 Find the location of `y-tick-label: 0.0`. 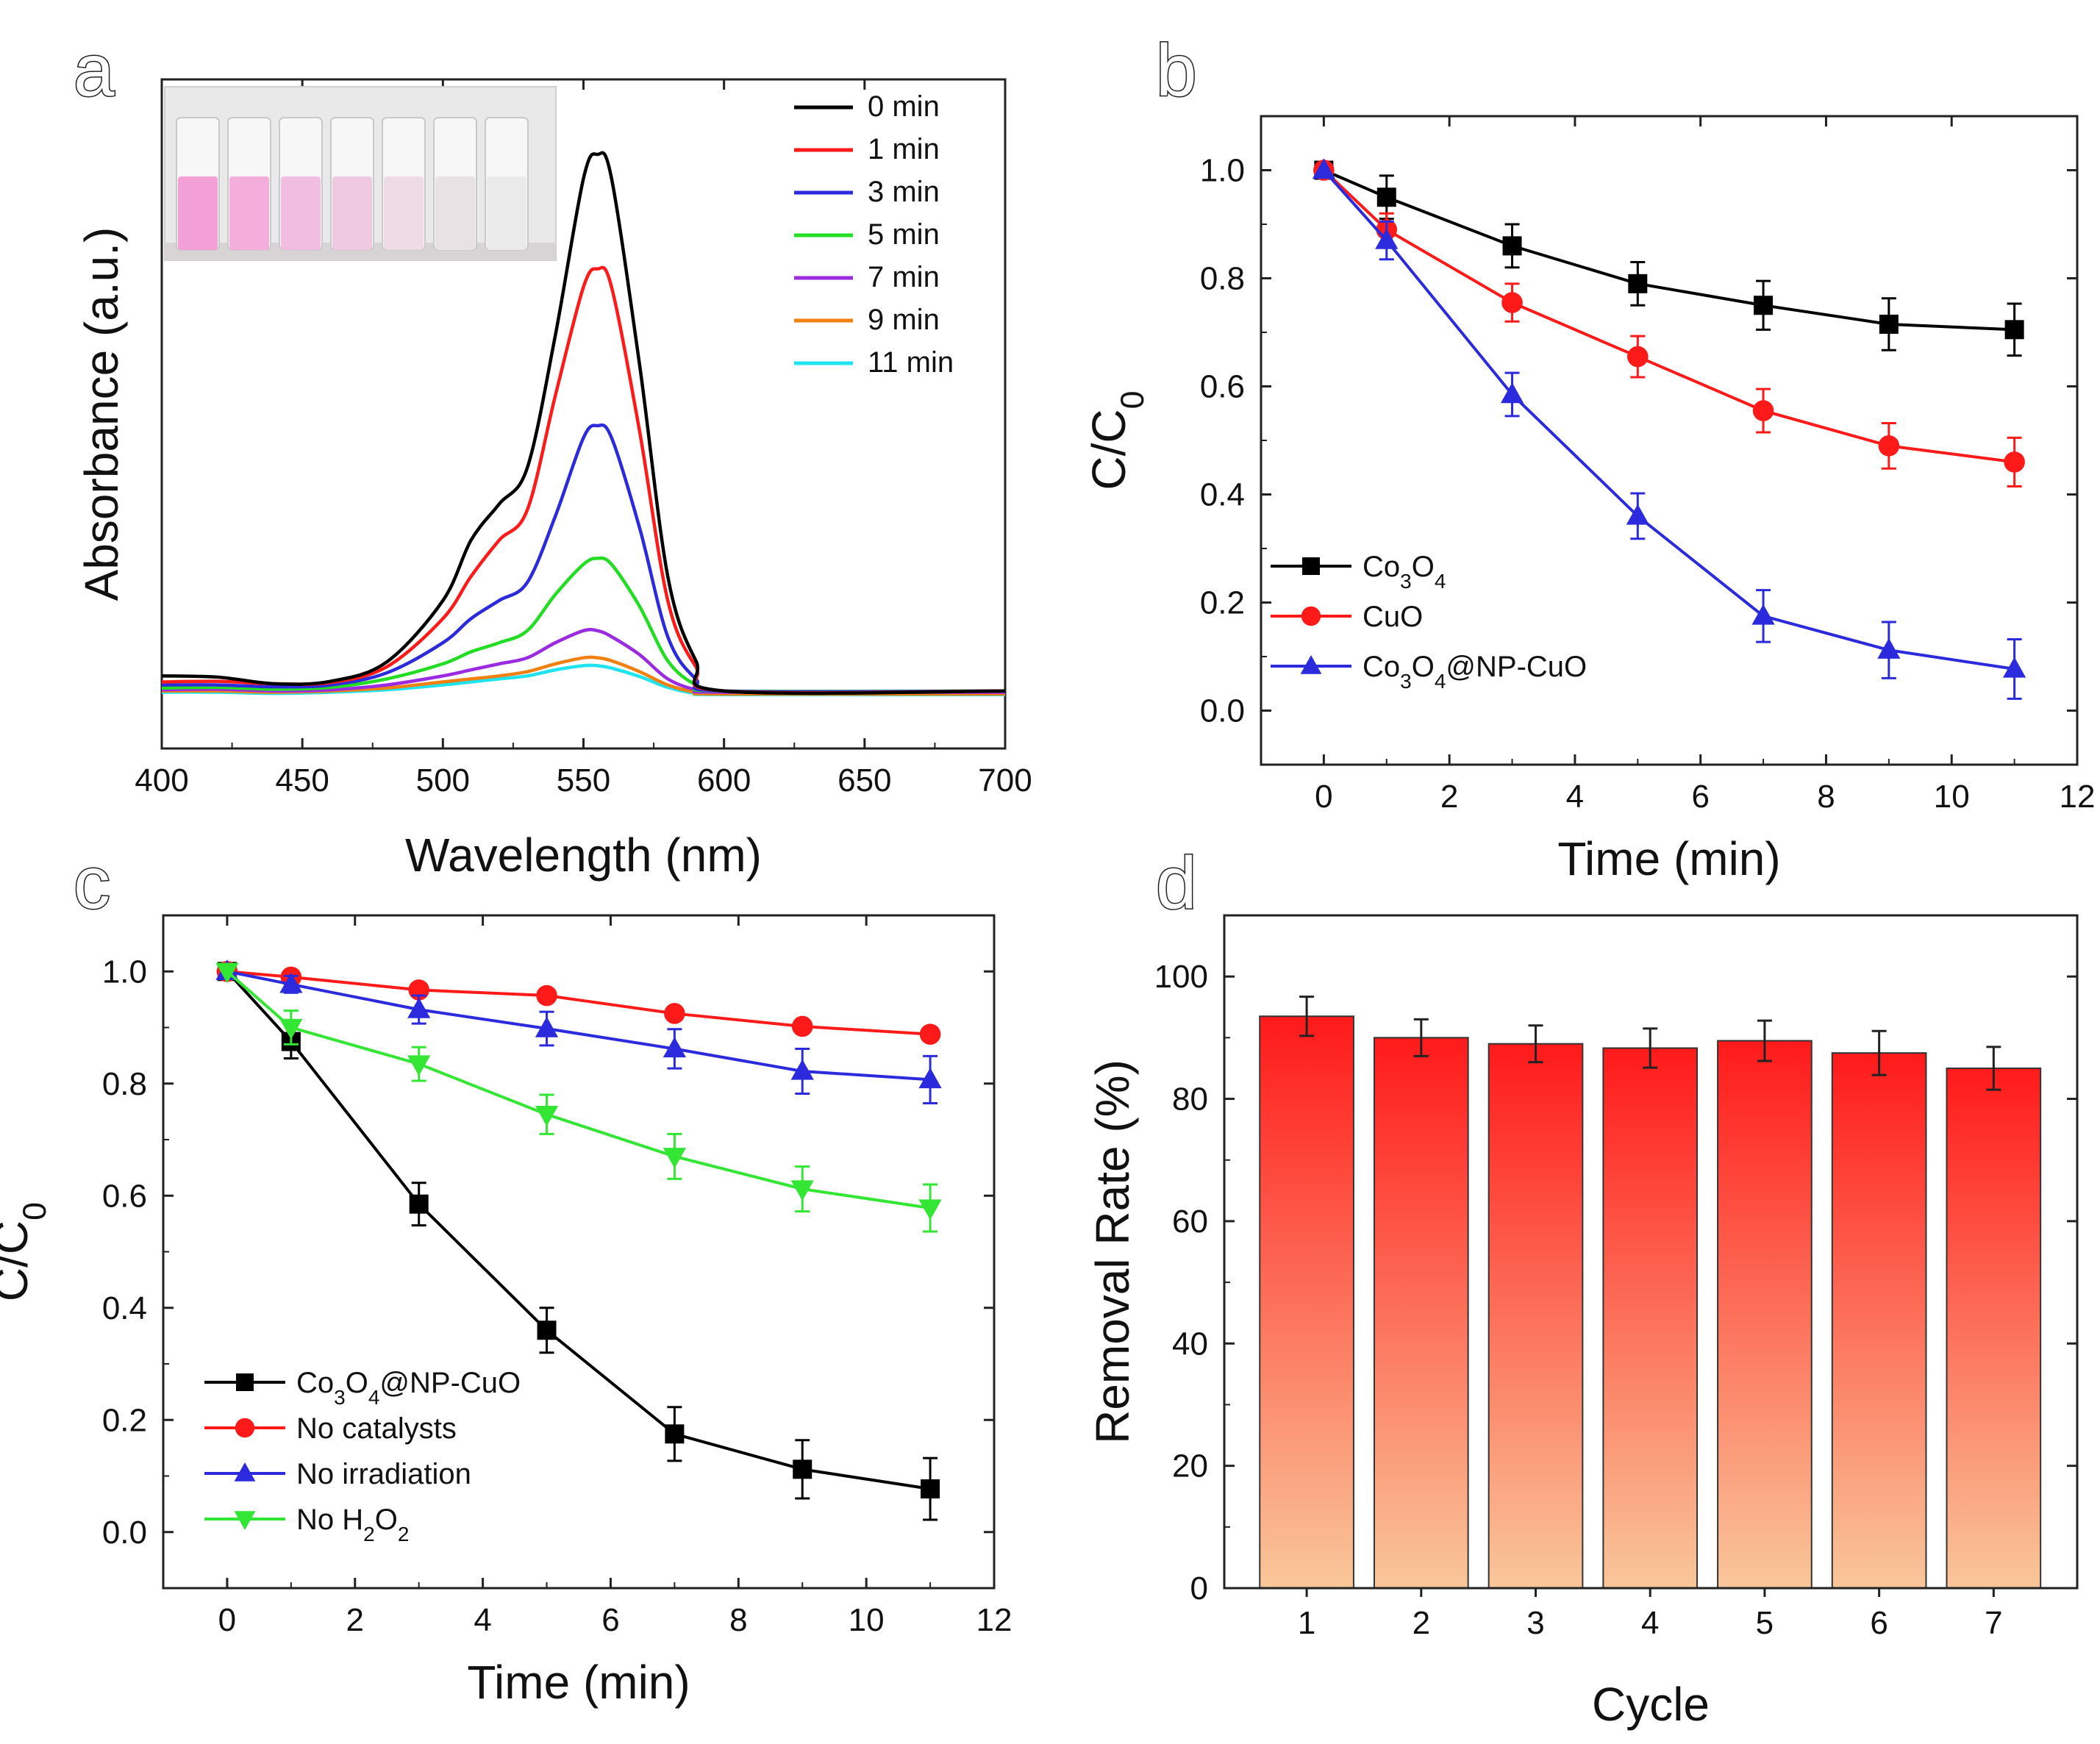

y-tick-label: 0.0 is located at coordinates (125, 1533).